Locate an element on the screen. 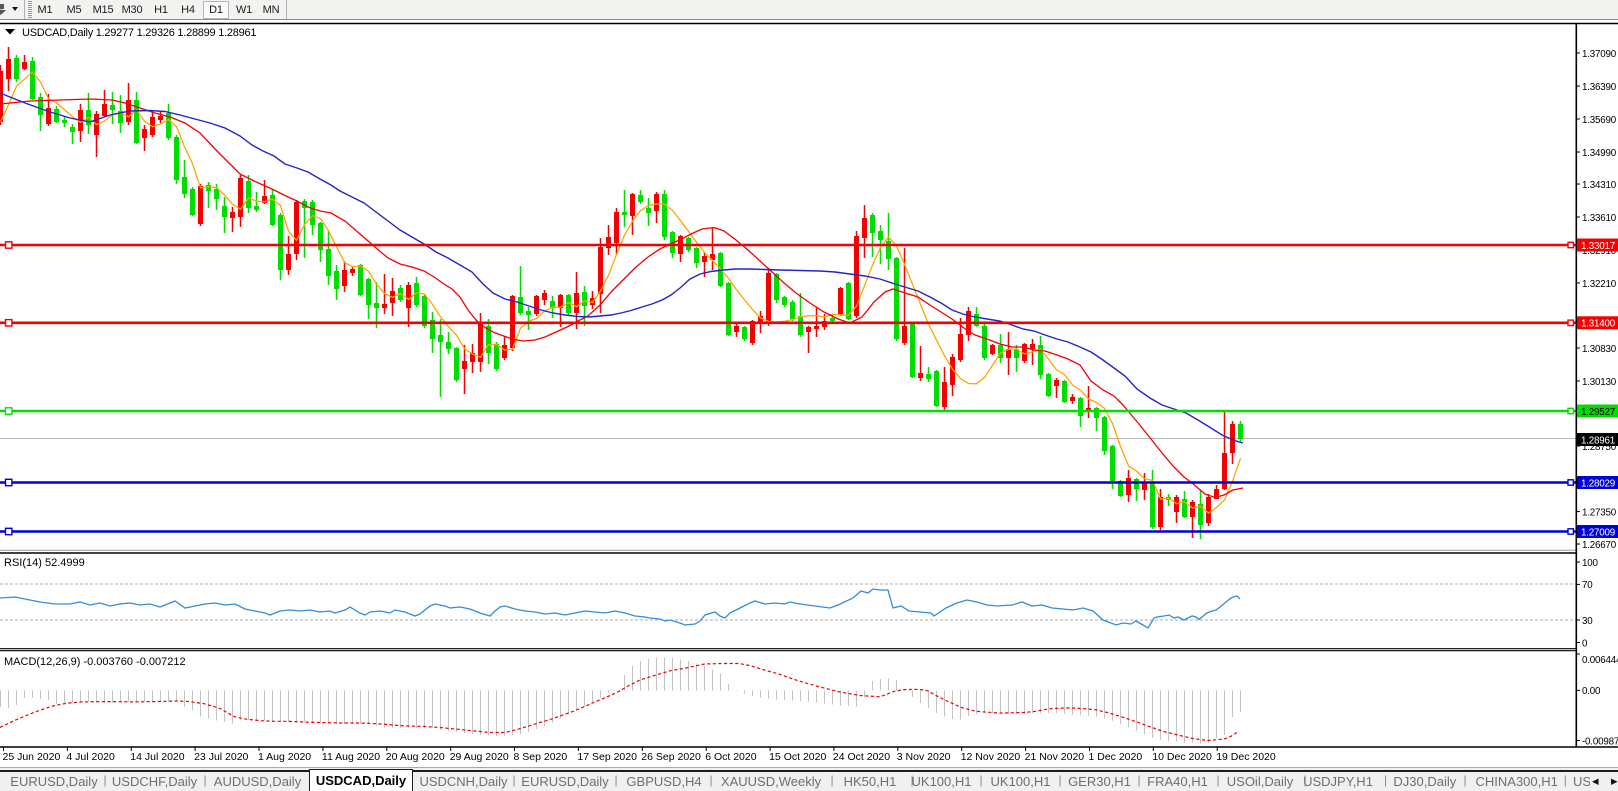 This screenshot has width=1618, height=791. svg-text: 1.36390 is located at coordinates (1599, 87).